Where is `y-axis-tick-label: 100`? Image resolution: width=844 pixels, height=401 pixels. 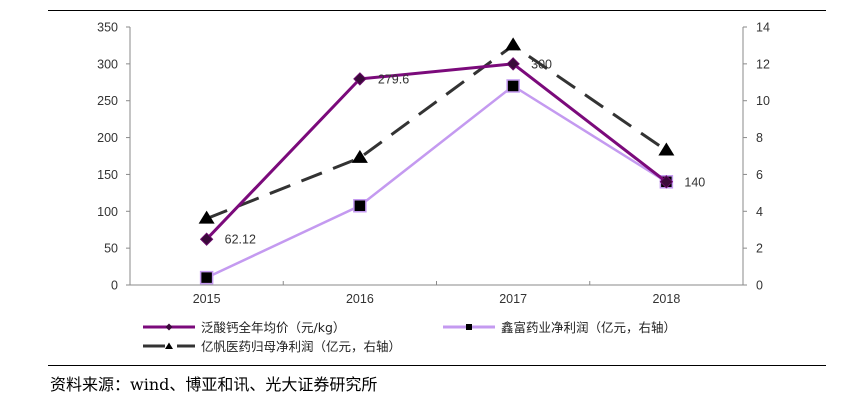 y-axis-tick-label: 100 is located at coordinates (107, 212).